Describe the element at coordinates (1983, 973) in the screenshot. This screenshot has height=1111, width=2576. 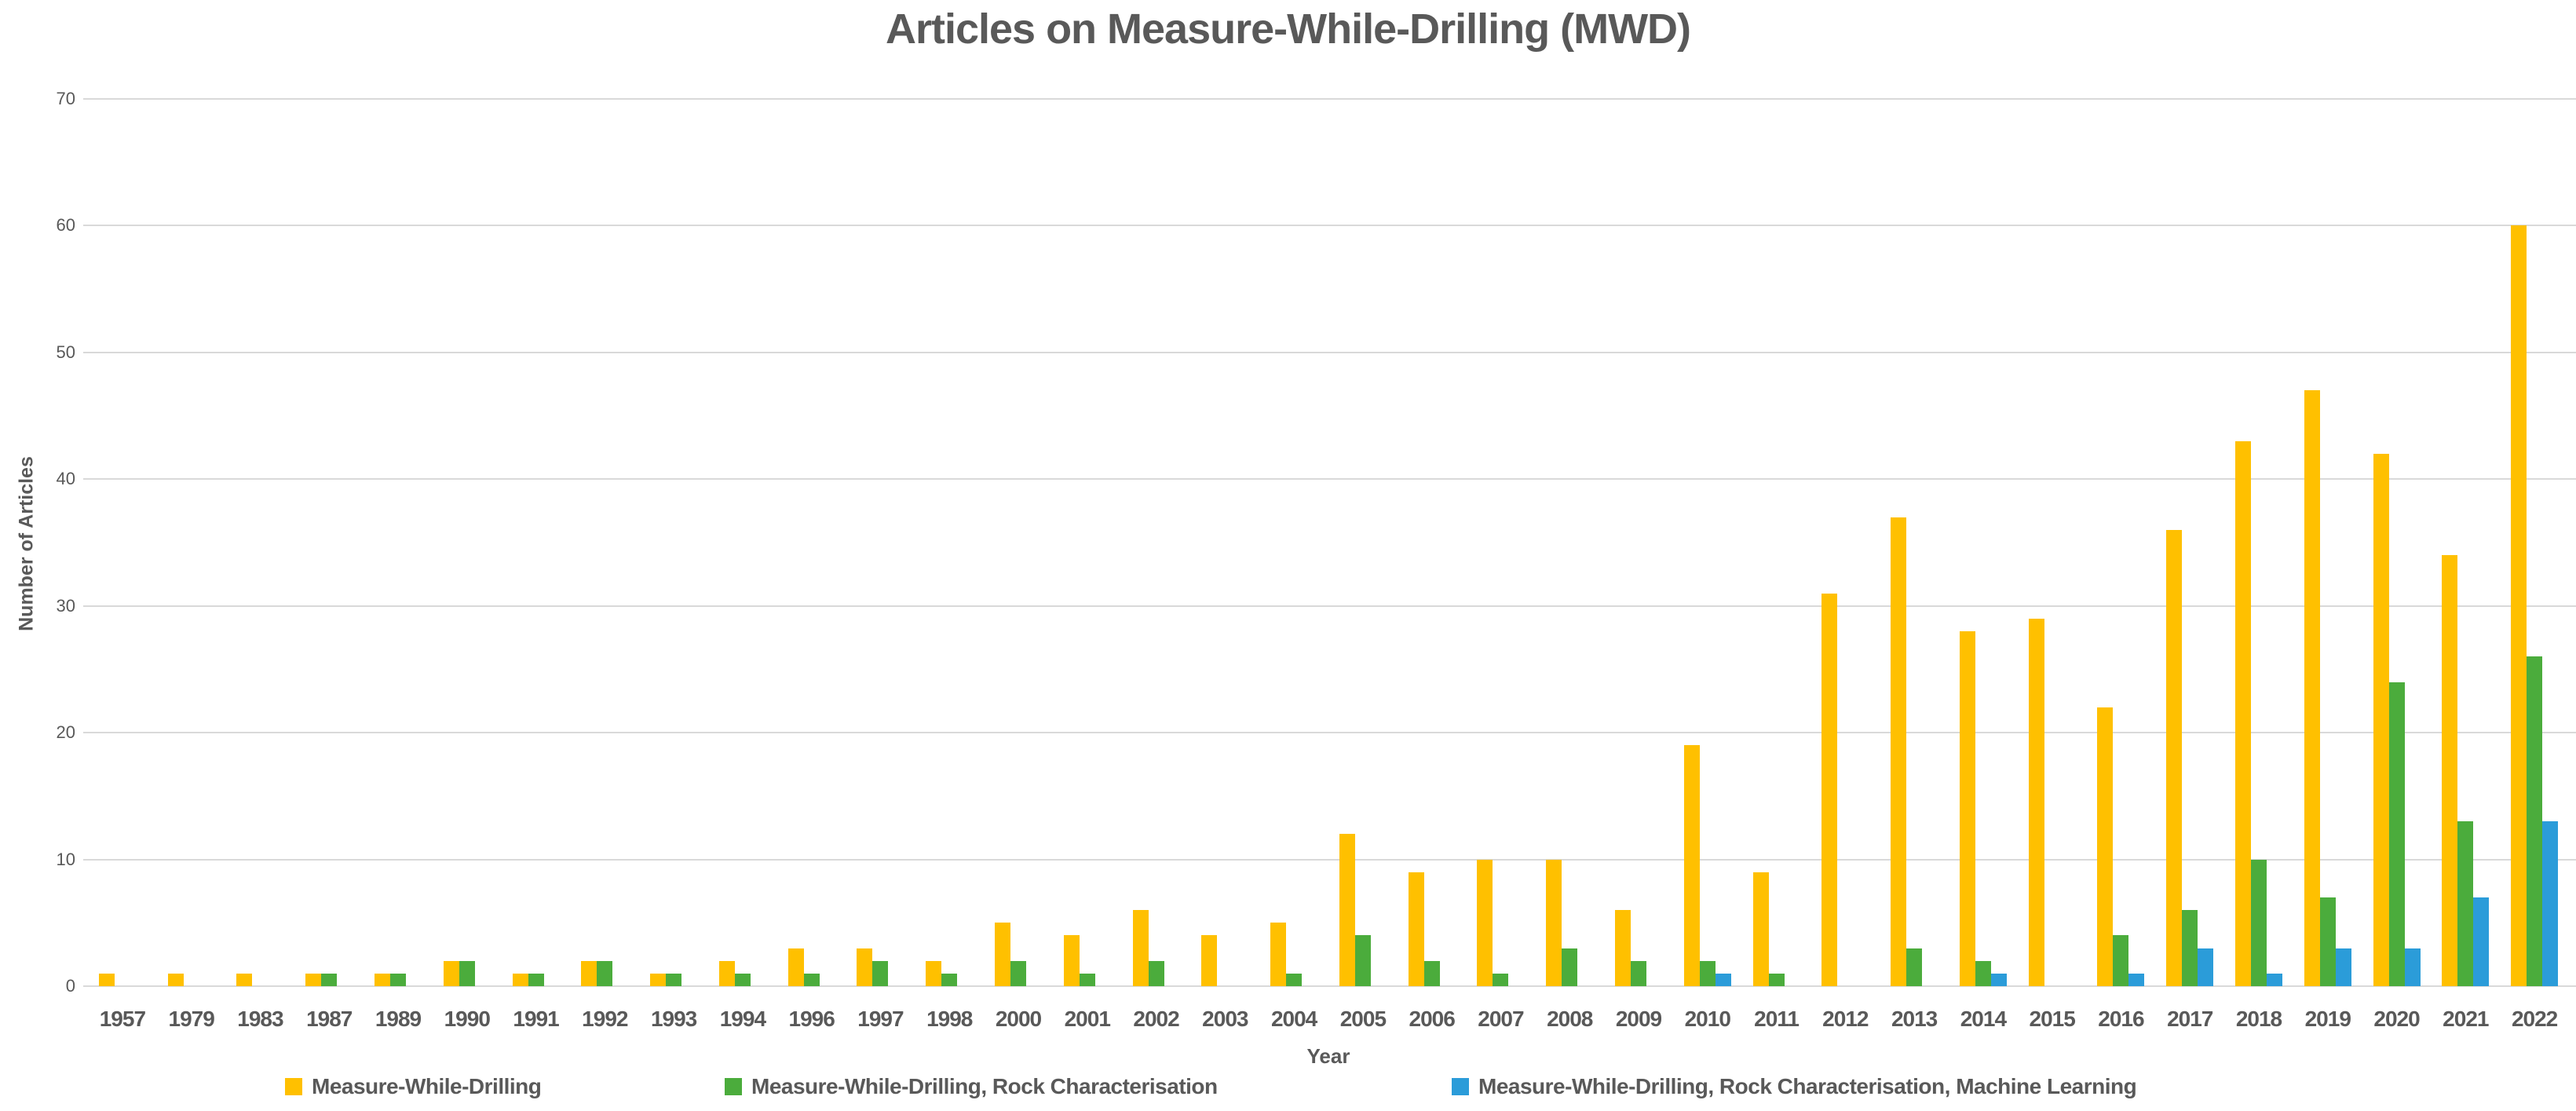
I see `bar-2014-series2` at that location.